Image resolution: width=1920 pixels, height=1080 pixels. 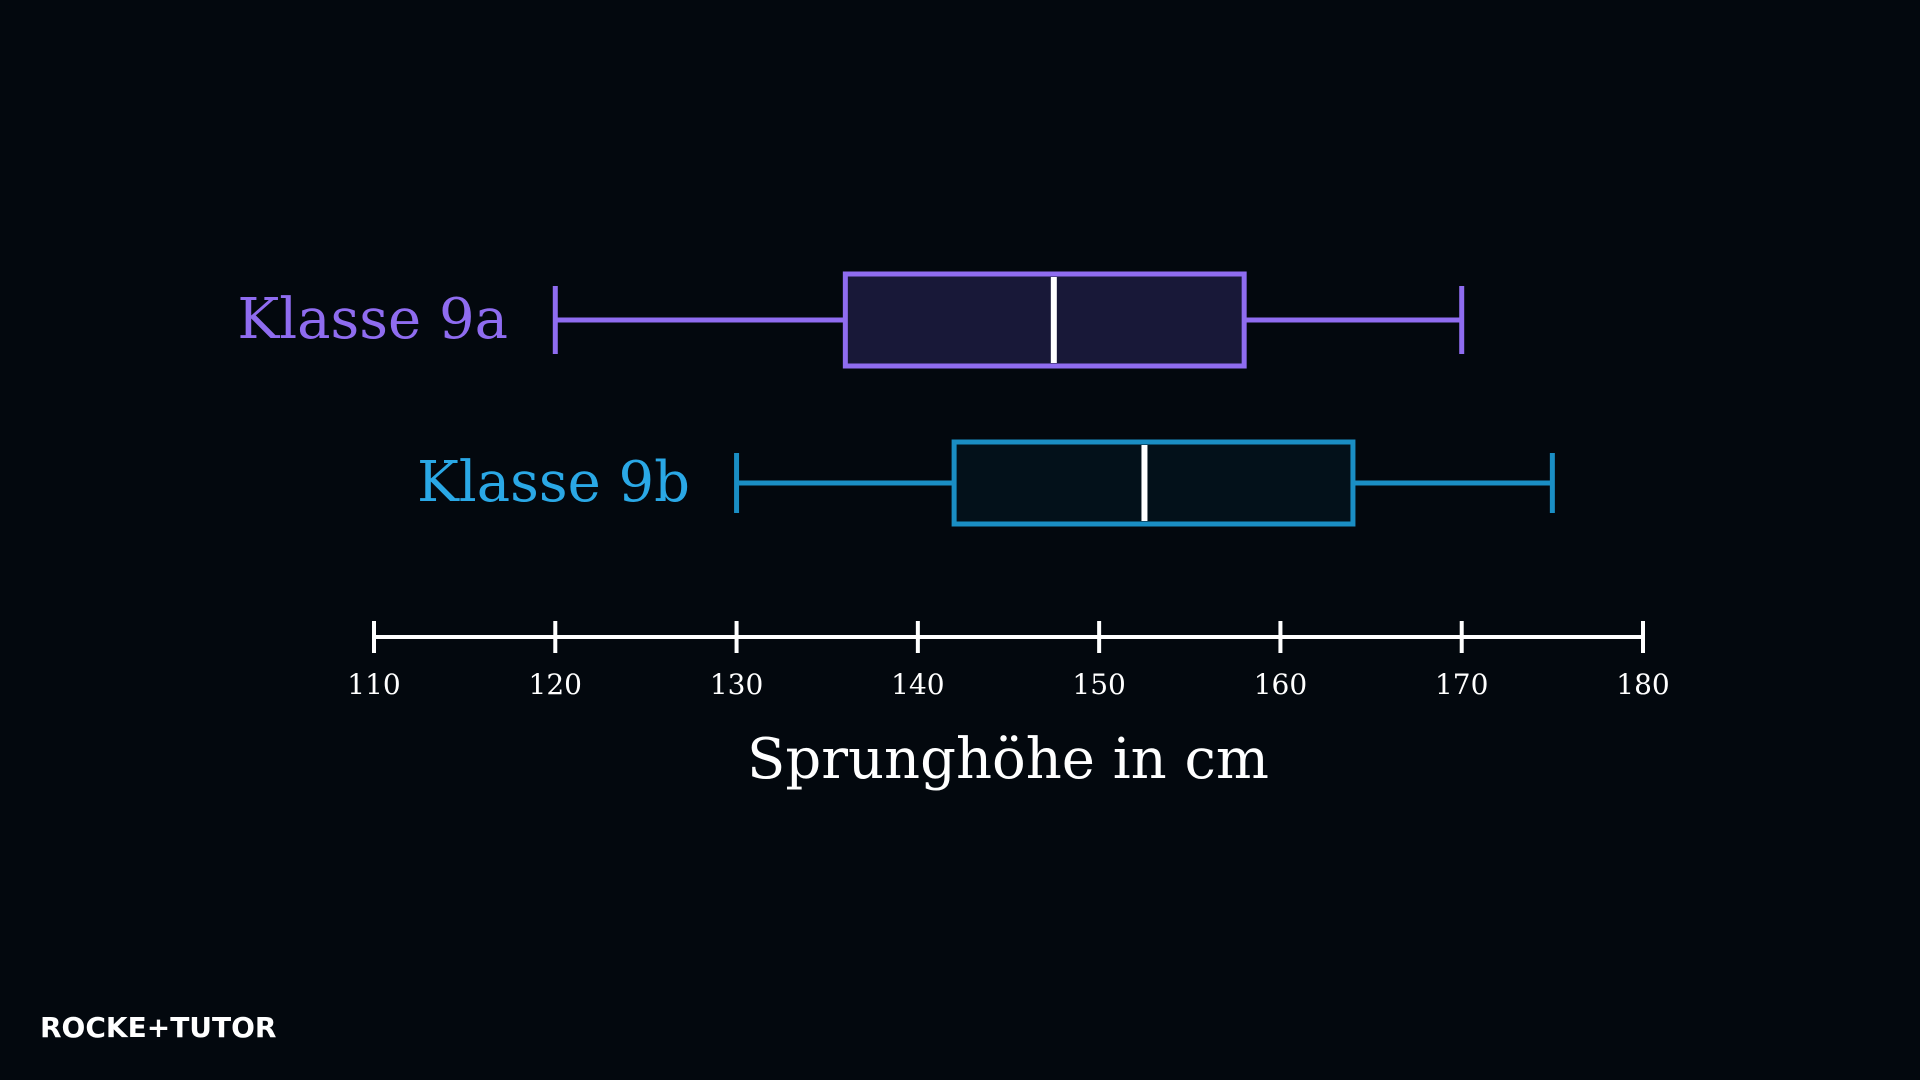 What do you see at coordinates (1461, 684) in the screenshot?
I see `tick-label: 170` at bounding box center [1461, 684].